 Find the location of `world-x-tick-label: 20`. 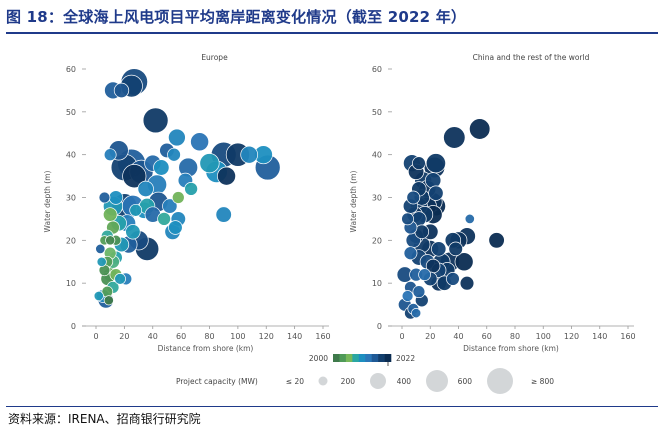

world-x-tick-label: 20 is located at coordinates (430, 336).